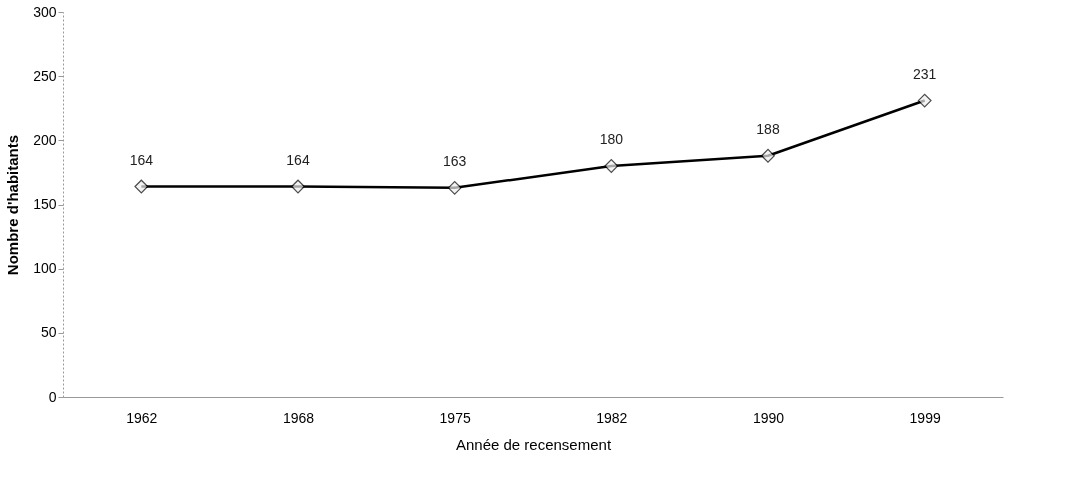  Describe the element at coordinates (455, 417) in the screenshot. I see `x-tick-label: 1975` at that location.